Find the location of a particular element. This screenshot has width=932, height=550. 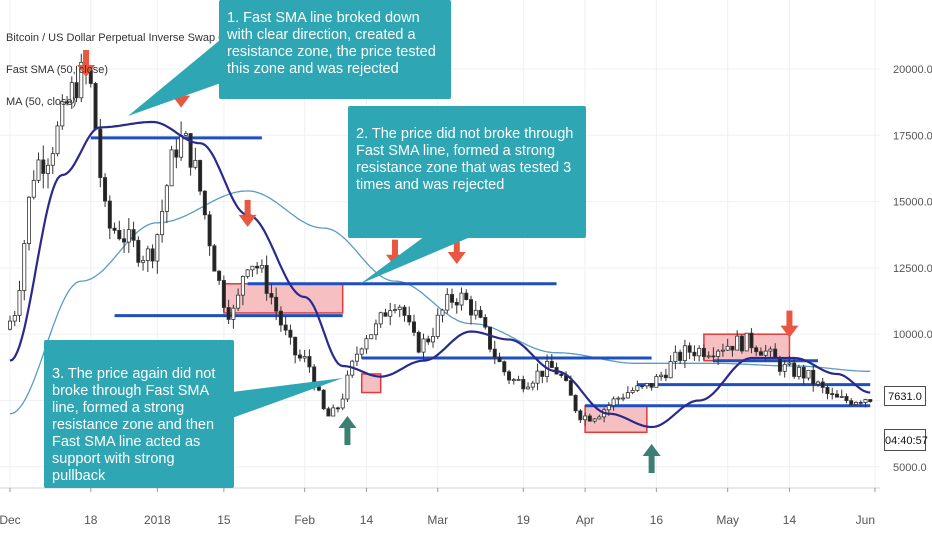

time-tick-label: Dec is located at coordinates (10, 520).